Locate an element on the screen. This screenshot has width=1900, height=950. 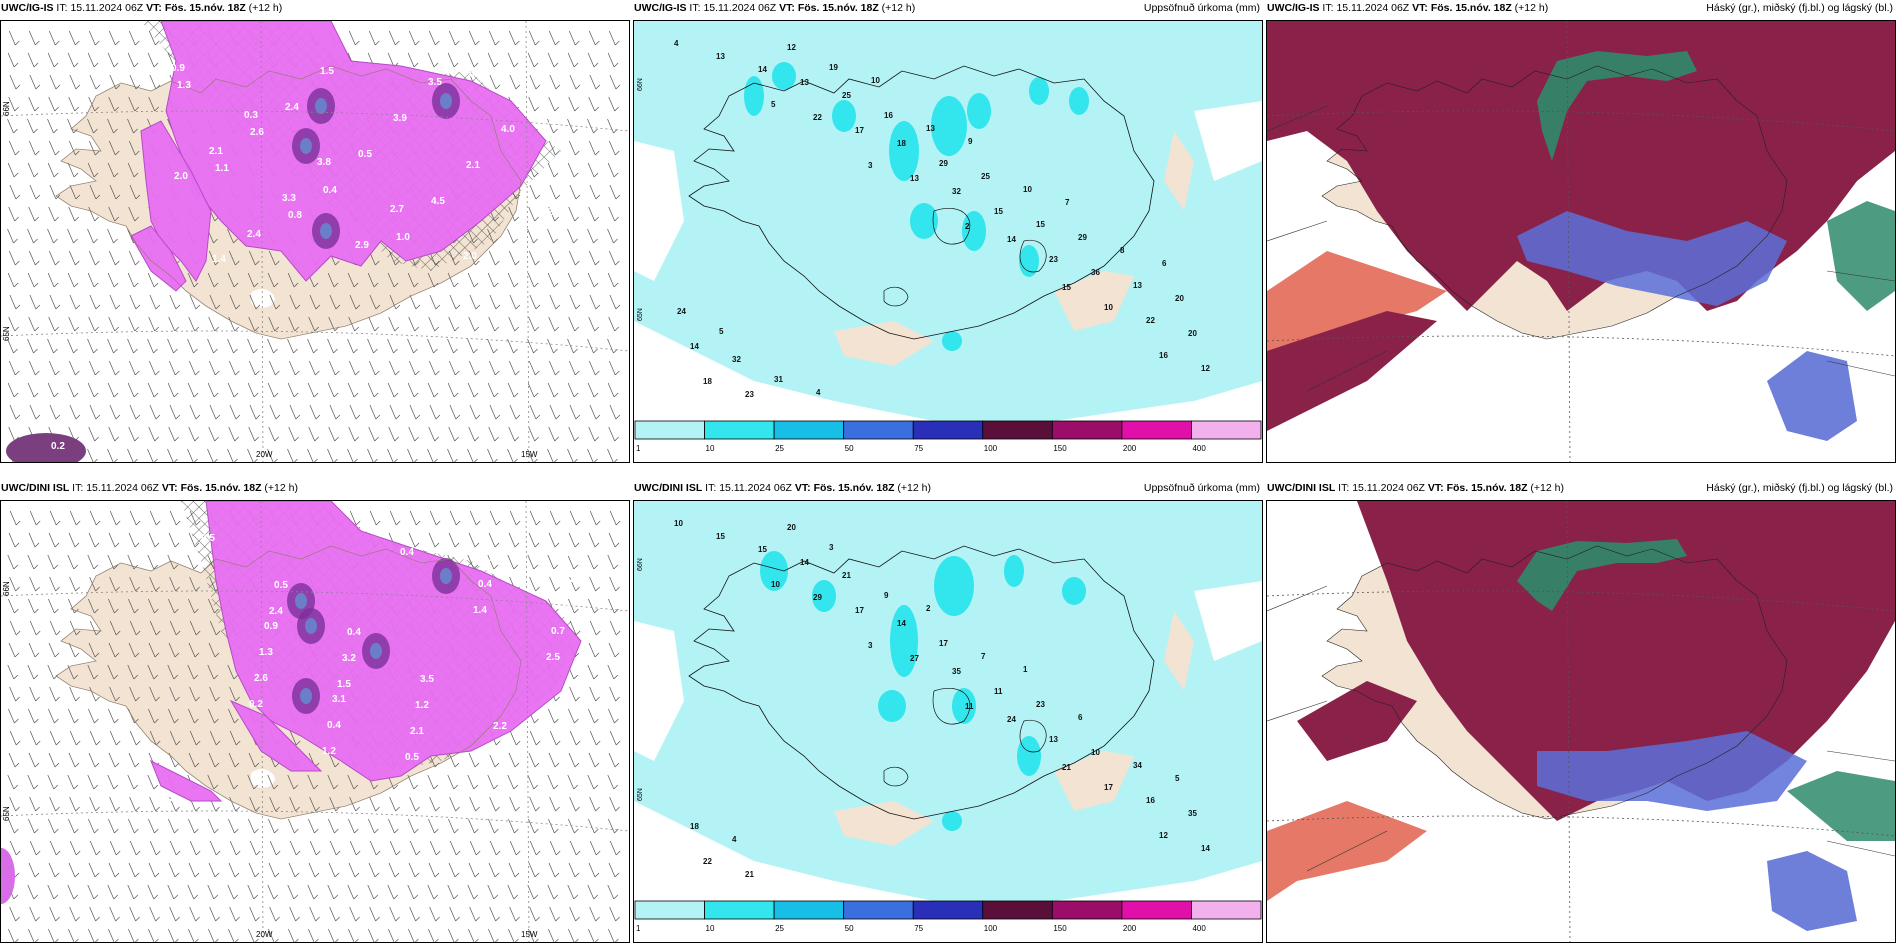
wind-value-label: 1.3 is located at coordinates (266, 652).